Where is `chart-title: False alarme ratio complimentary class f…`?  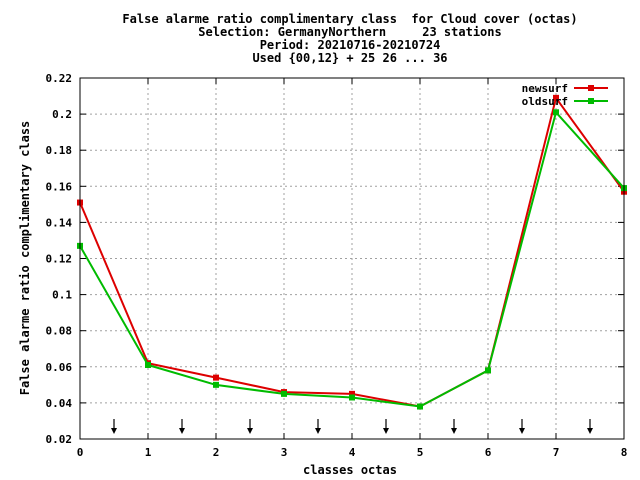 chart-title: False alarme ratio complimentary class f… is located at coordinates (349, 38).